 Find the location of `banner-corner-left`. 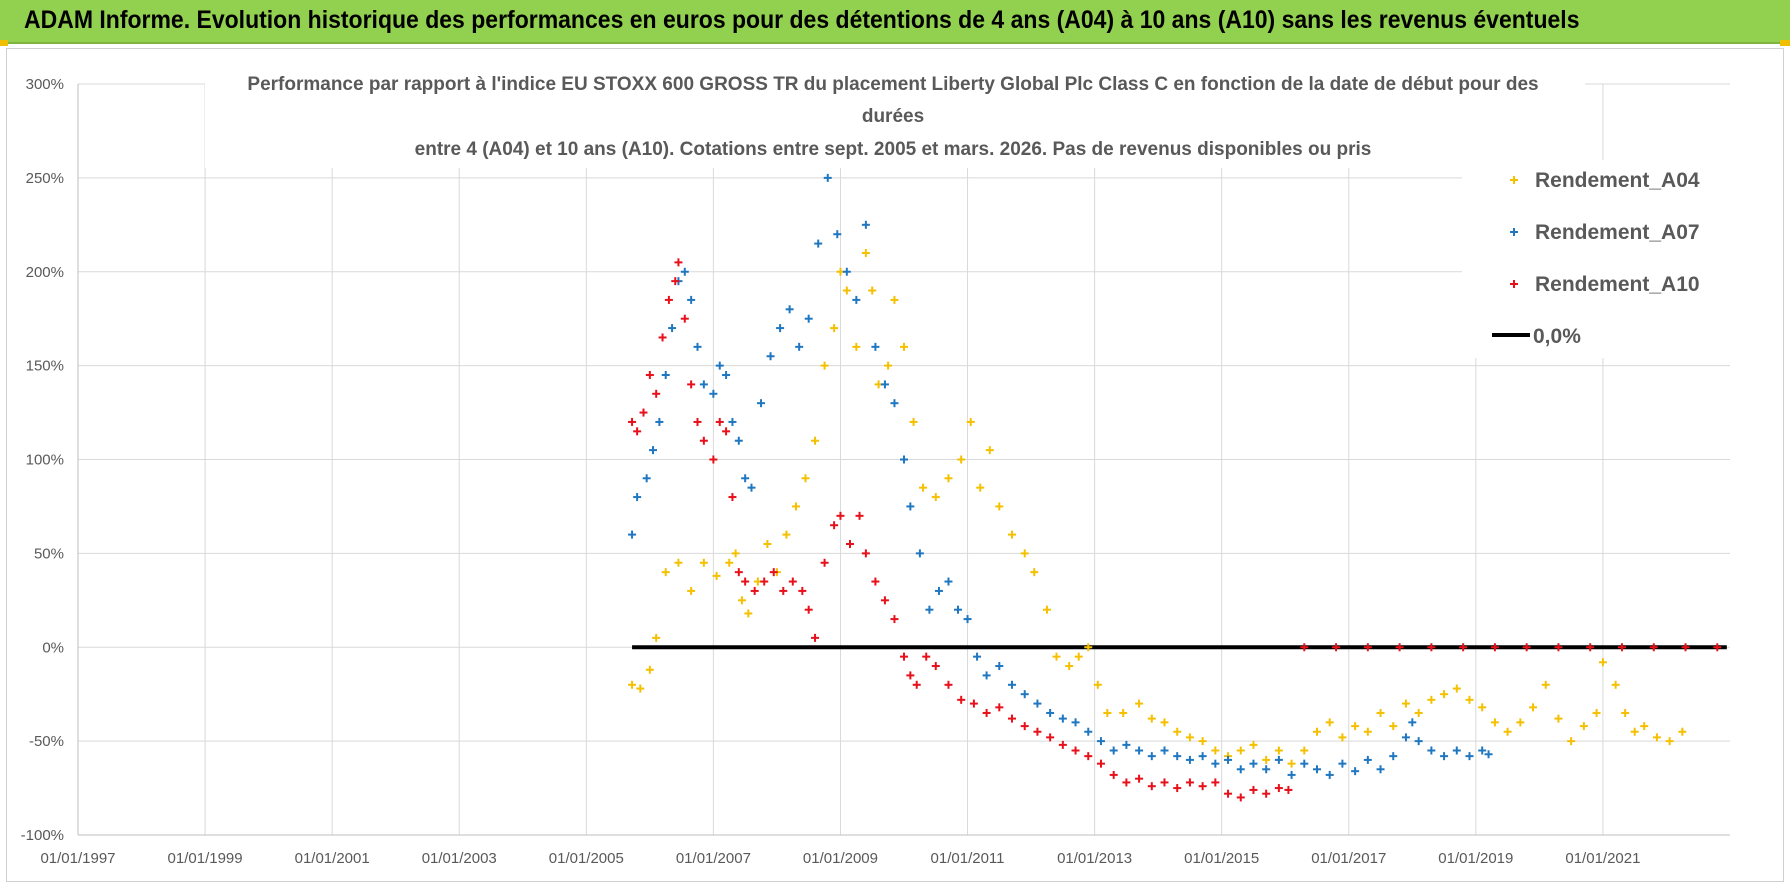

banner-corner-left is located at coordinates (4, 43).